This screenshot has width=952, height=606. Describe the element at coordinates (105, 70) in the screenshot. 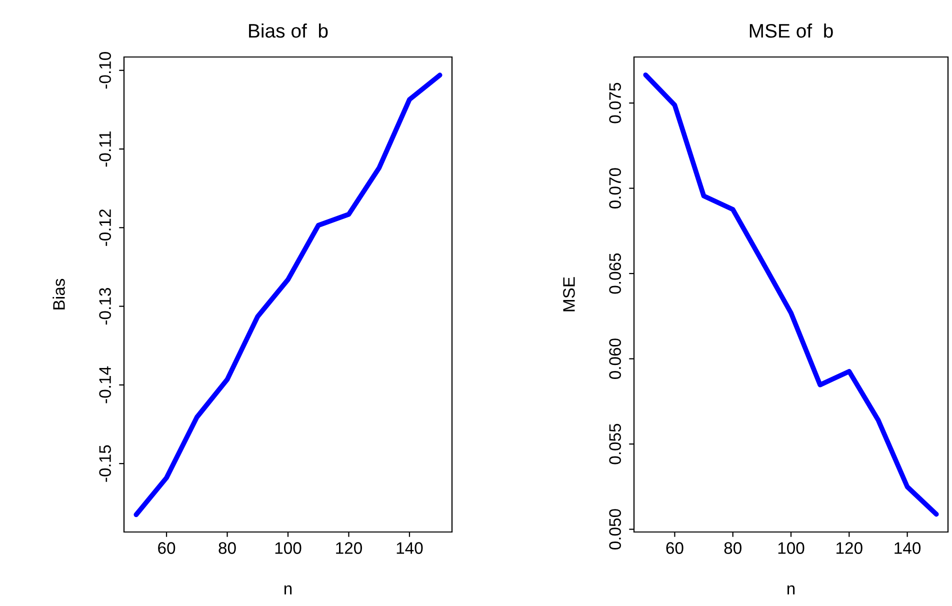

I see `y-tick-label: -0.10` at that location.